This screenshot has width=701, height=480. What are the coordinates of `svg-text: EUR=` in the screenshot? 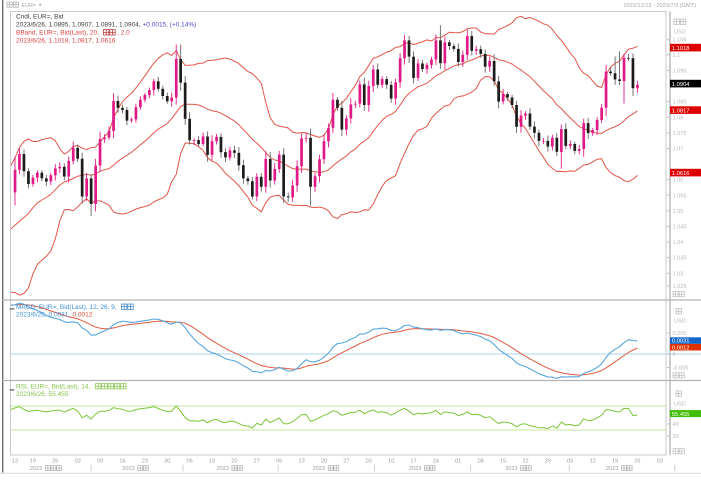 It's located at (29, 6).